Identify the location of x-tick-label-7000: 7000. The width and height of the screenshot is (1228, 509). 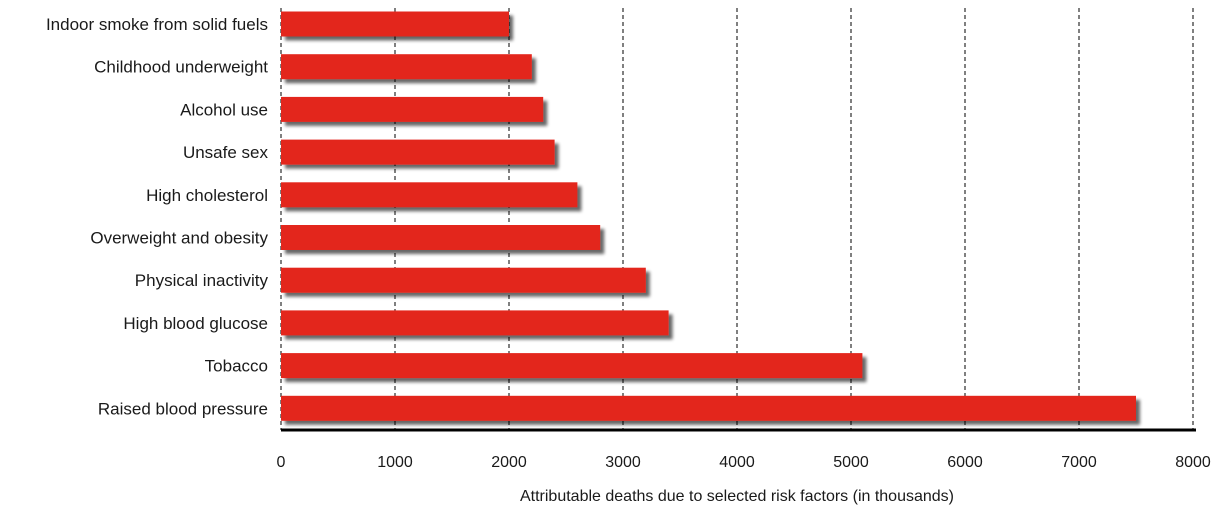
(1079, 462).